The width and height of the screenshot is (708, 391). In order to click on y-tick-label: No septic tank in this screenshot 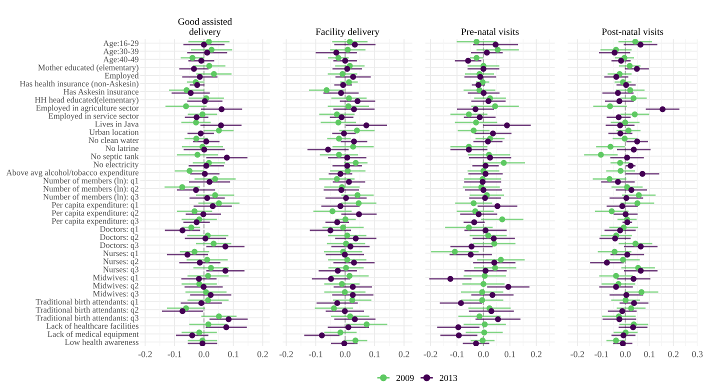, I will do `click(114, 157)`.